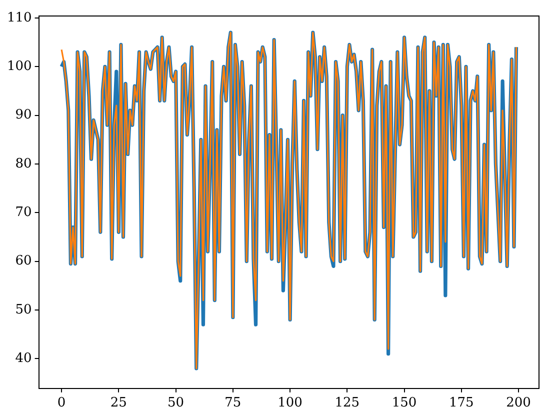  What do you see at coordinates (290, 403) in the screenshot?
I see `x-tick-label: 100` at bounding box center [290, 403].